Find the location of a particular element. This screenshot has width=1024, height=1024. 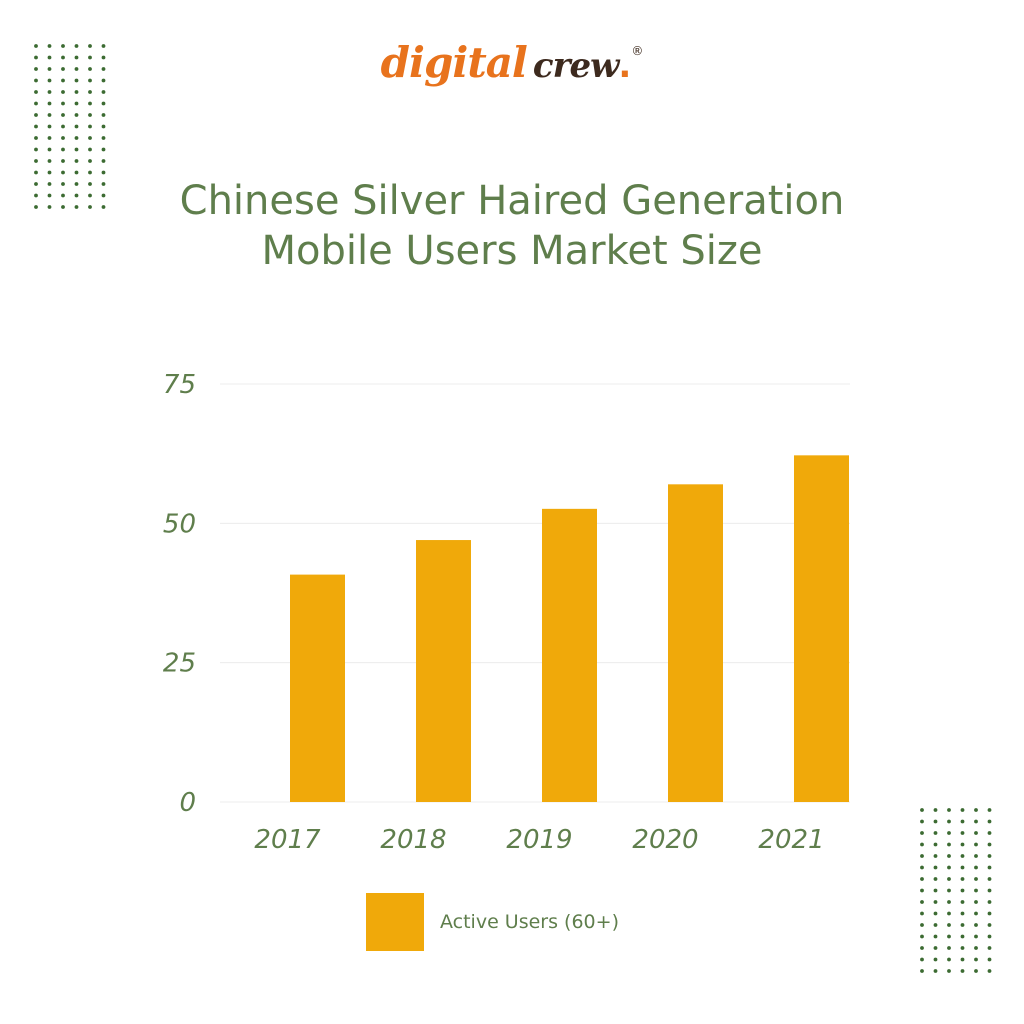

y-tick-label: 50 is located at coordinates (179, 524).